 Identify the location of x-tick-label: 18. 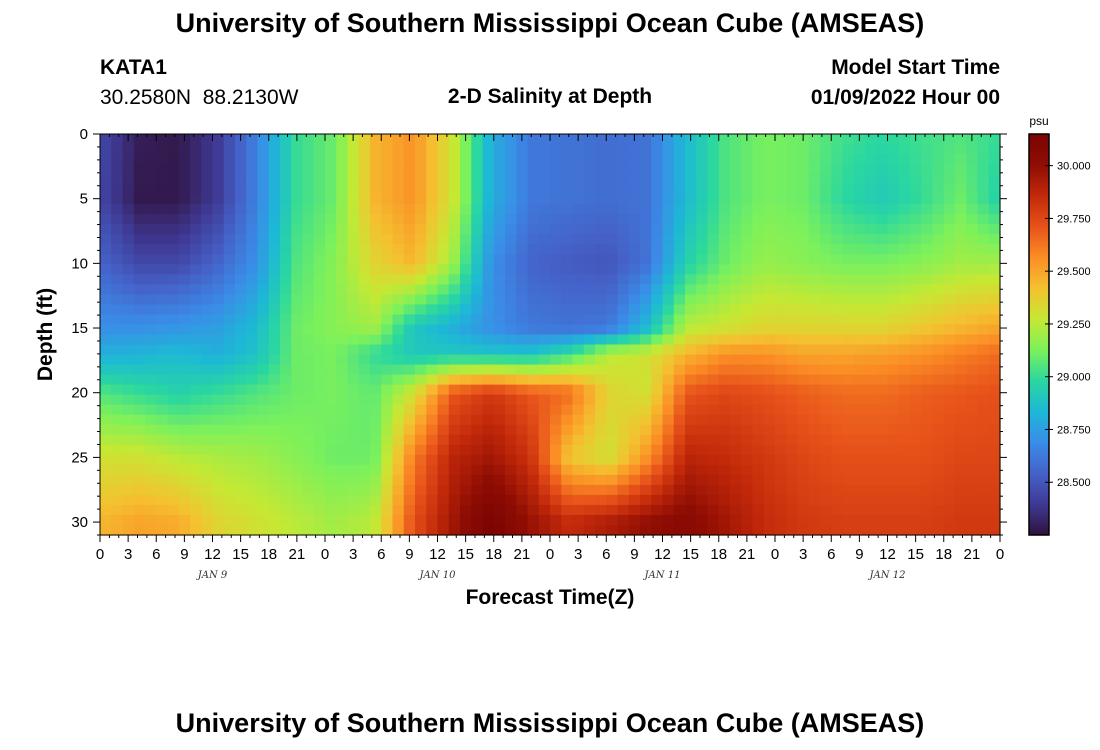
(718, 554).